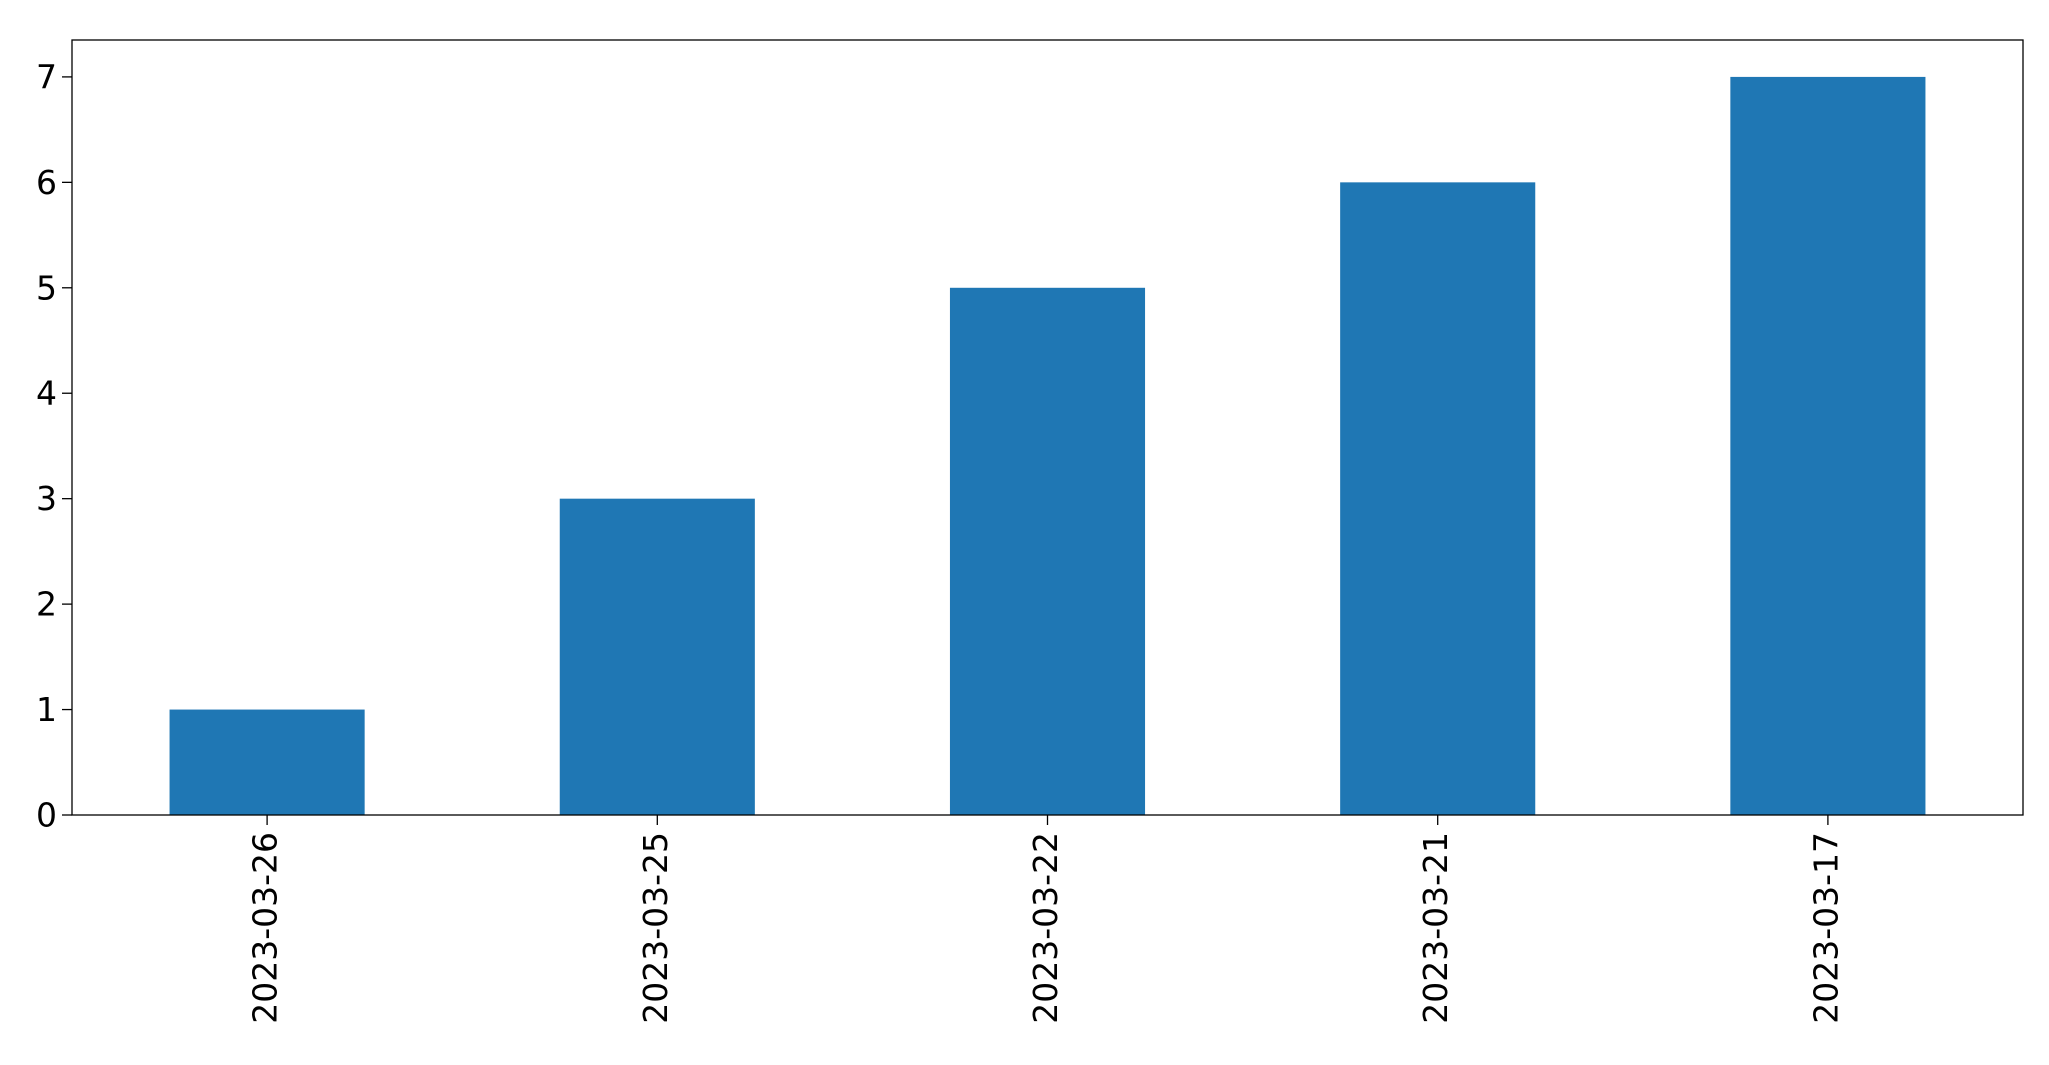  What do you see at coordinates (46, 815) in the screenshot?
I see `y-tick-label: 0` at bounding box center [46, 815].